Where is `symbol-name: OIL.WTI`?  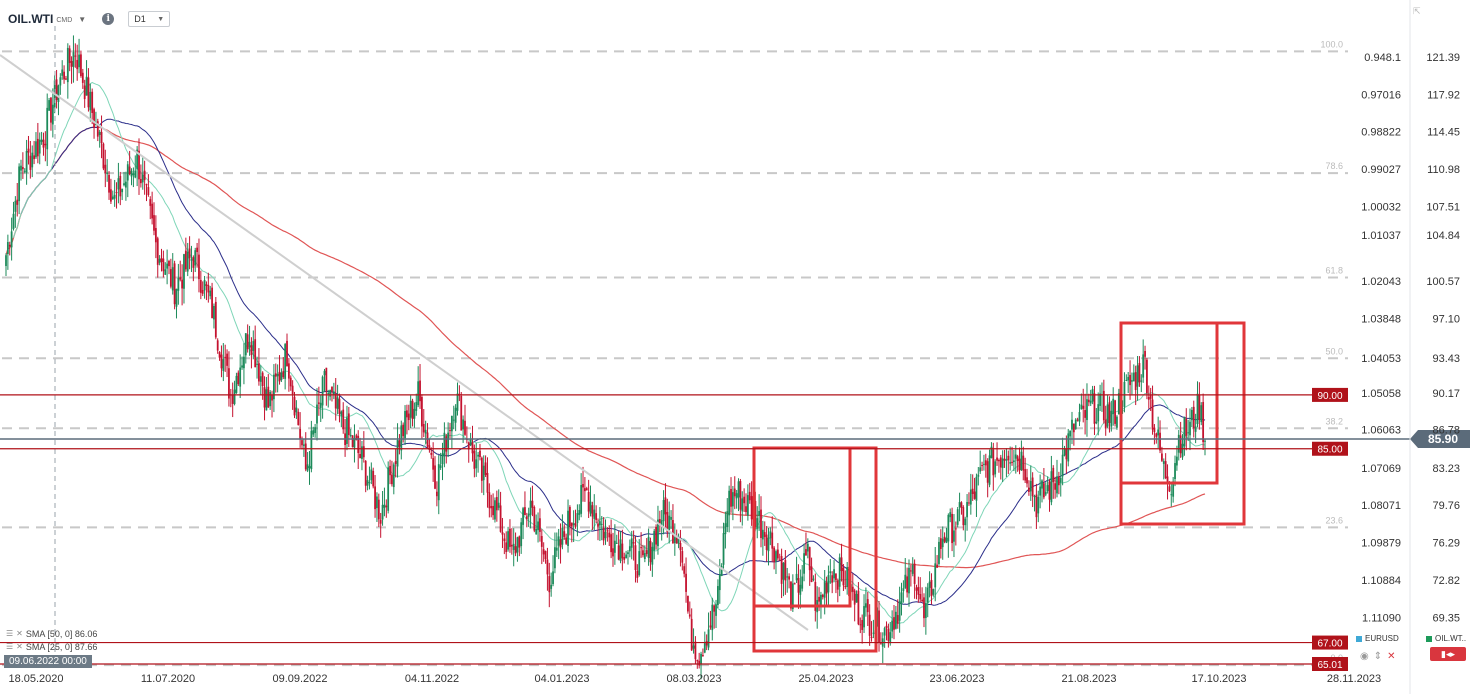
symbol-name: OIL.WTI is located at coordinates (31, 19).